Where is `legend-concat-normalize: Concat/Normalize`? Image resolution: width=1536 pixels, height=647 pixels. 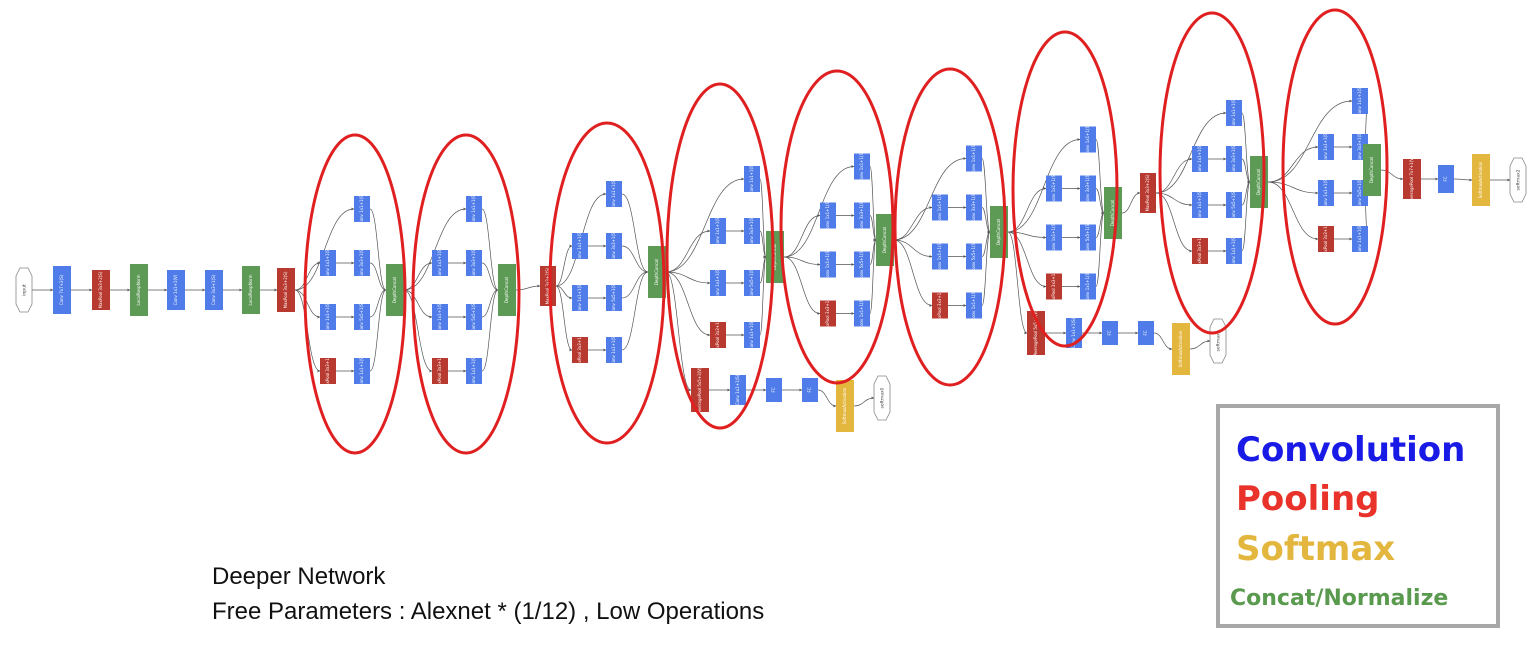 legend-concat-normalize: Concat/Normalize is located at coordinates (1339, 598).